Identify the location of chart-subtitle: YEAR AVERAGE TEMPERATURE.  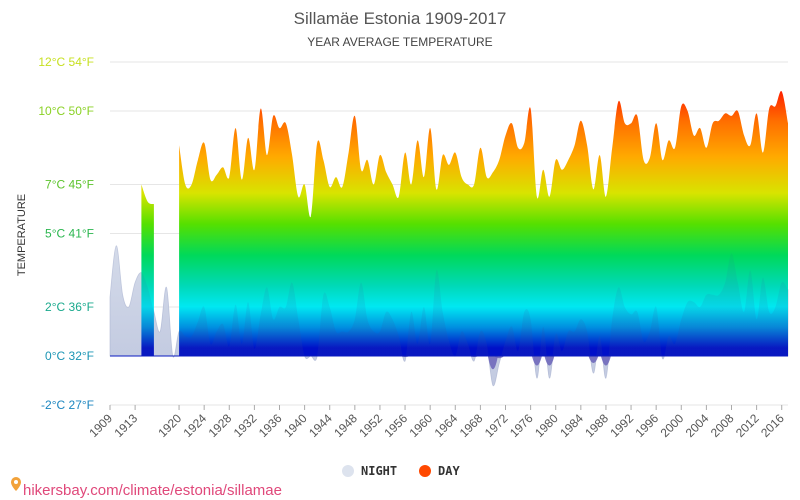
(399, 42).